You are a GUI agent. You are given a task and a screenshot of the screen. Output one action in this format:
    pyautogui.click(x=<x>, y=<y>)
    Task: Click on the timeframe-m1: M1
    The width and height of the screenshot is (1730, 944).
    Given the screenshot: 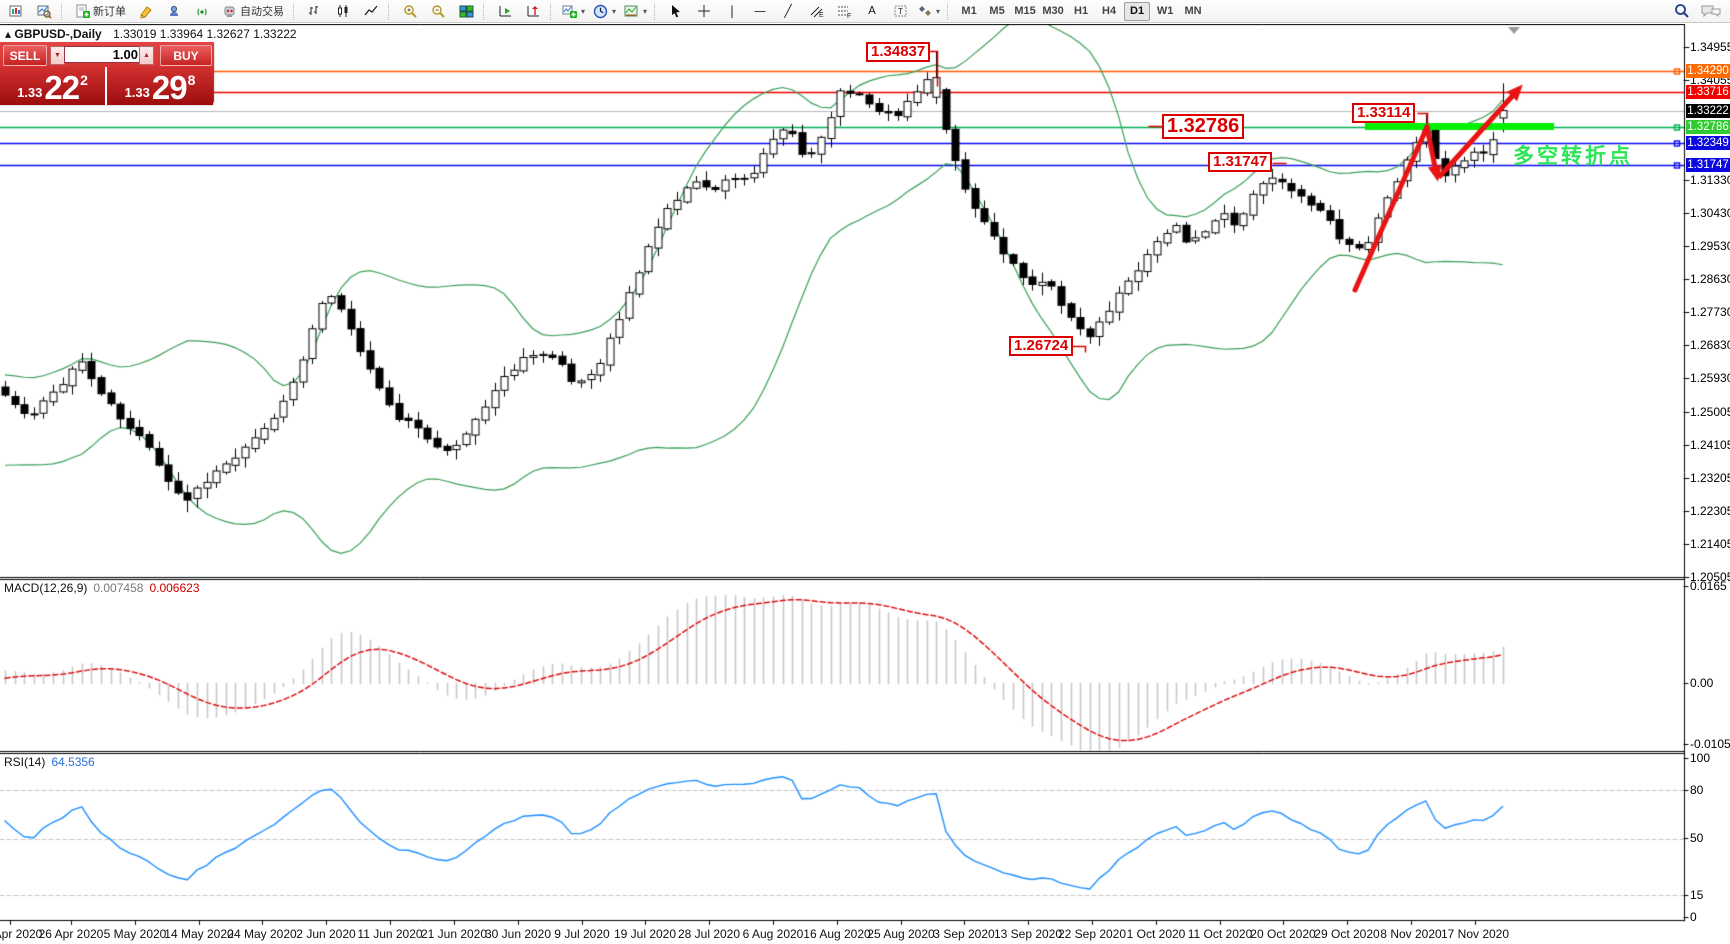 What is the action you would take?
    pyautogui.click(x=969, y=11)
    